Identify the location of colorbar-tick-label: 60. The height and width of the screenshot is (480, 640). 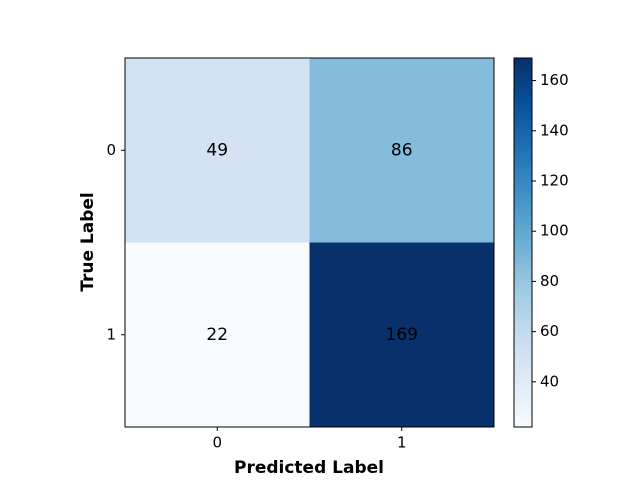
(549, 331).